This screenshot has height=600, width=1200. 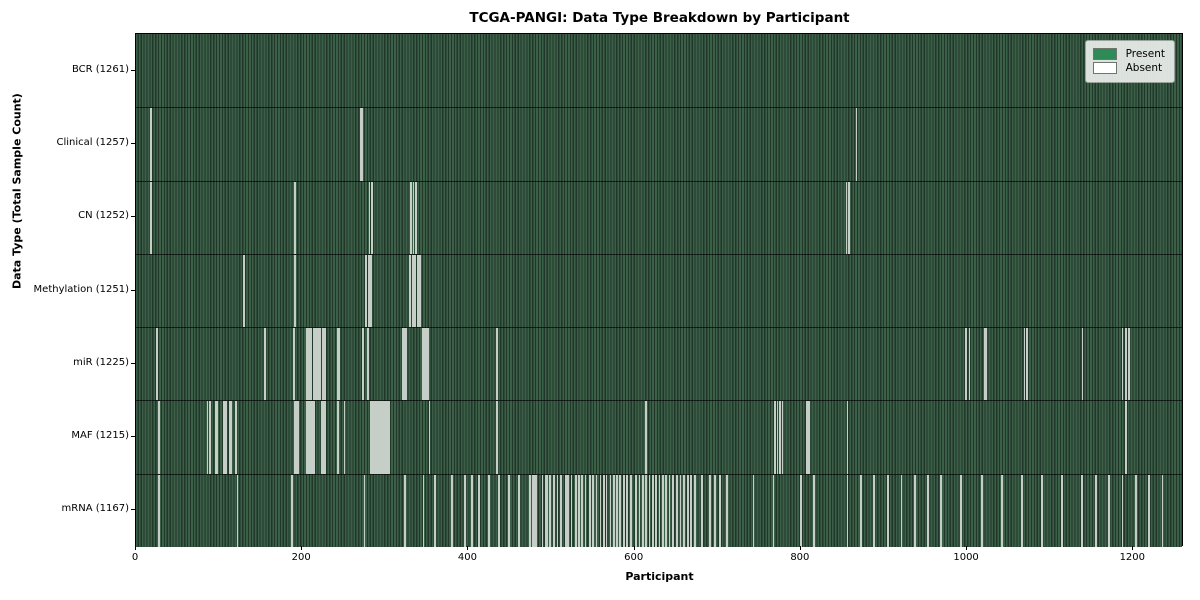 I want to click on ytick-label-clinical: Clinical (1257), so click(x=93, y=142).